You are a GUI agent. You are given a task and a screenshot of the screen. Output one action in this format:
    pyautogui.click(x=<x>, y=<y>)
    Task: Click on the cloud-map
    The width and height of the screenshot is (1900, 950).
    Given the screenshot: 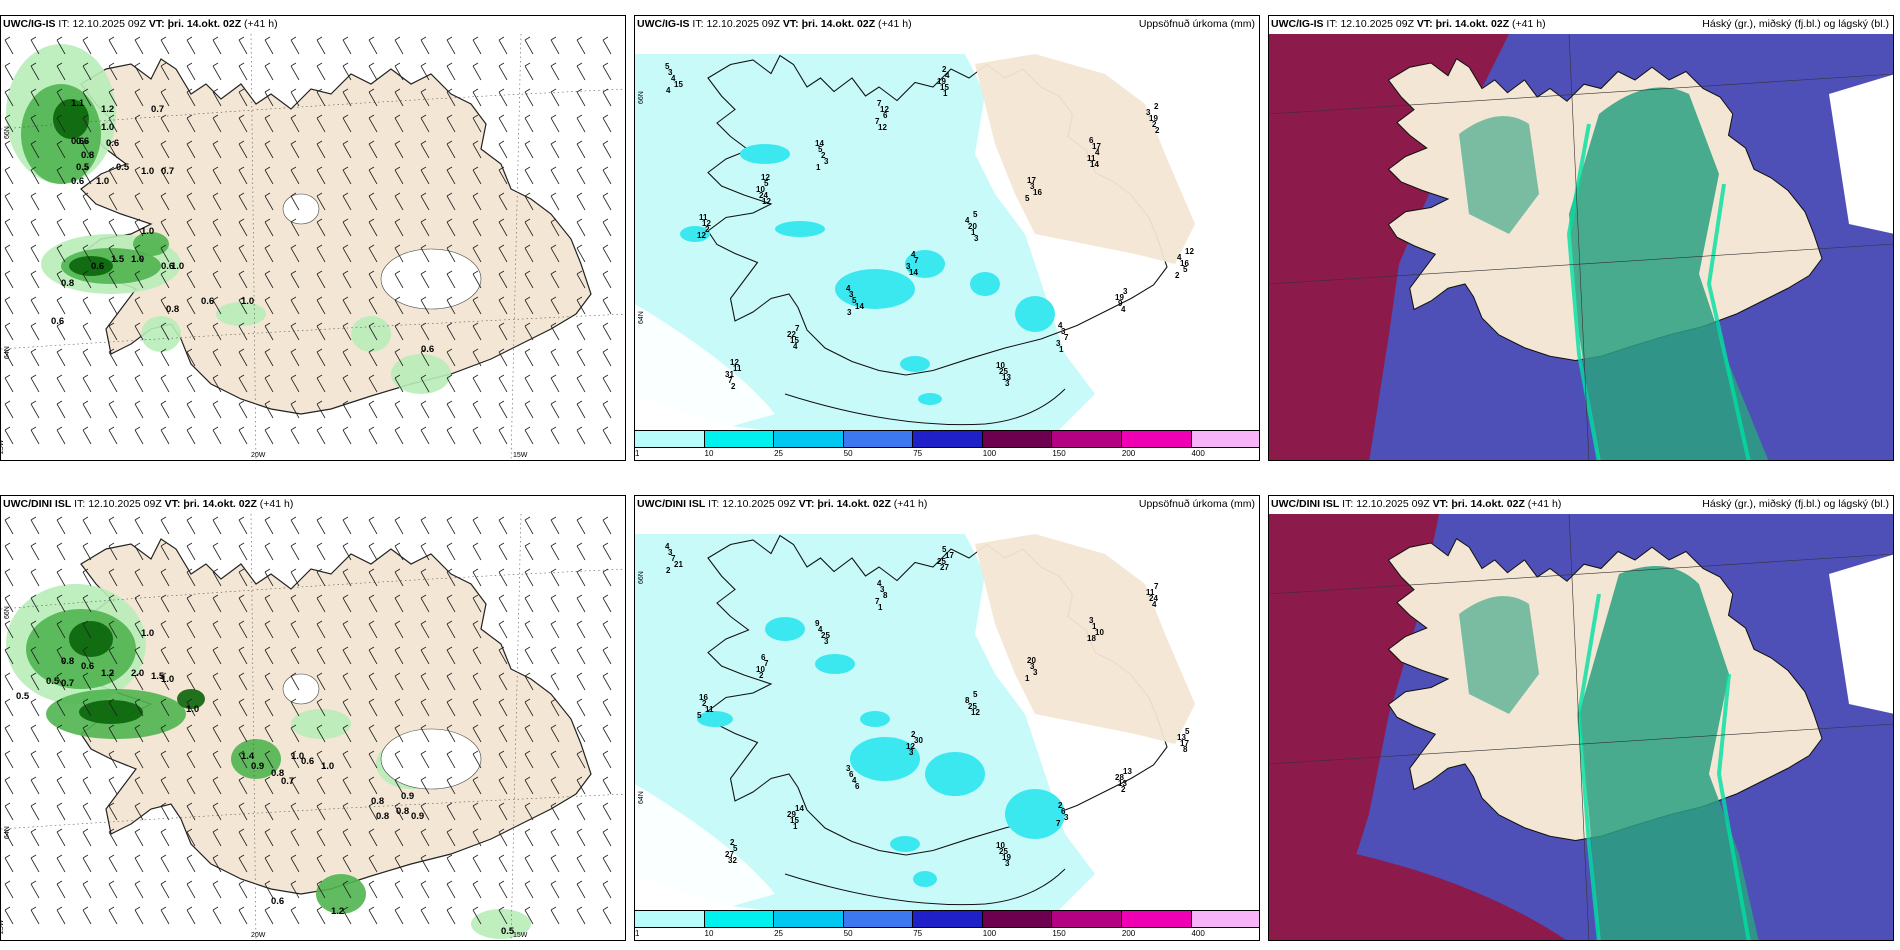 What is the action you would take?
    pyautogui.click(x=1581, y=727)
    